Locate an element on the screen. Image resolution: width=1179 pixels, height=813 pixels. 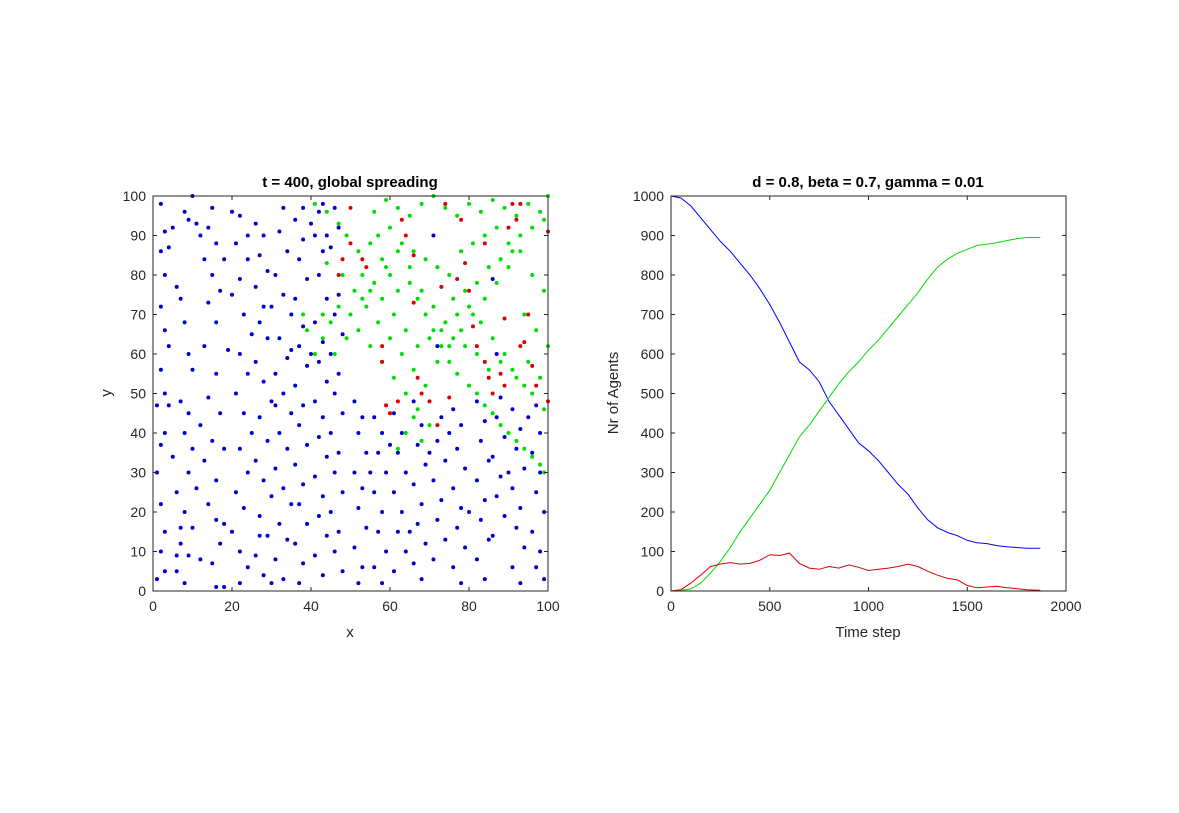
scatter-title: t = 400, global spreading is located at coordinates (349, 182).